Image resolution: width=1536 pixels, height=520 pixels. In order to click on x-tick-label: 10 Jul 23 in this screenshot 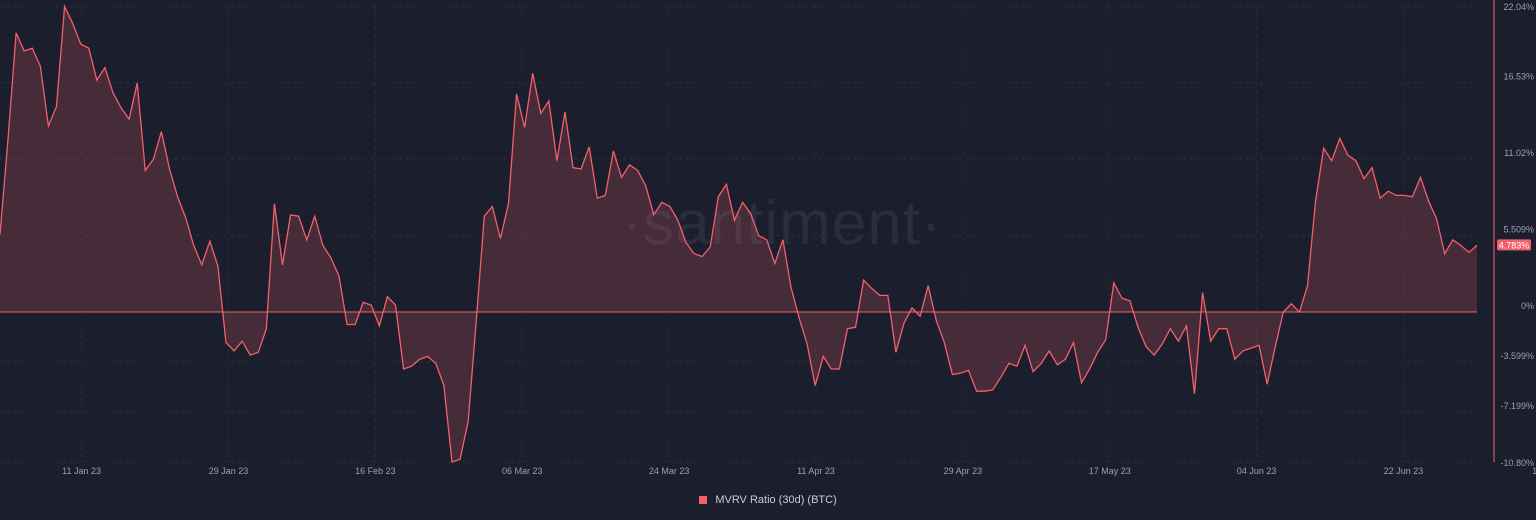, I will do `click(1534, 471)`.